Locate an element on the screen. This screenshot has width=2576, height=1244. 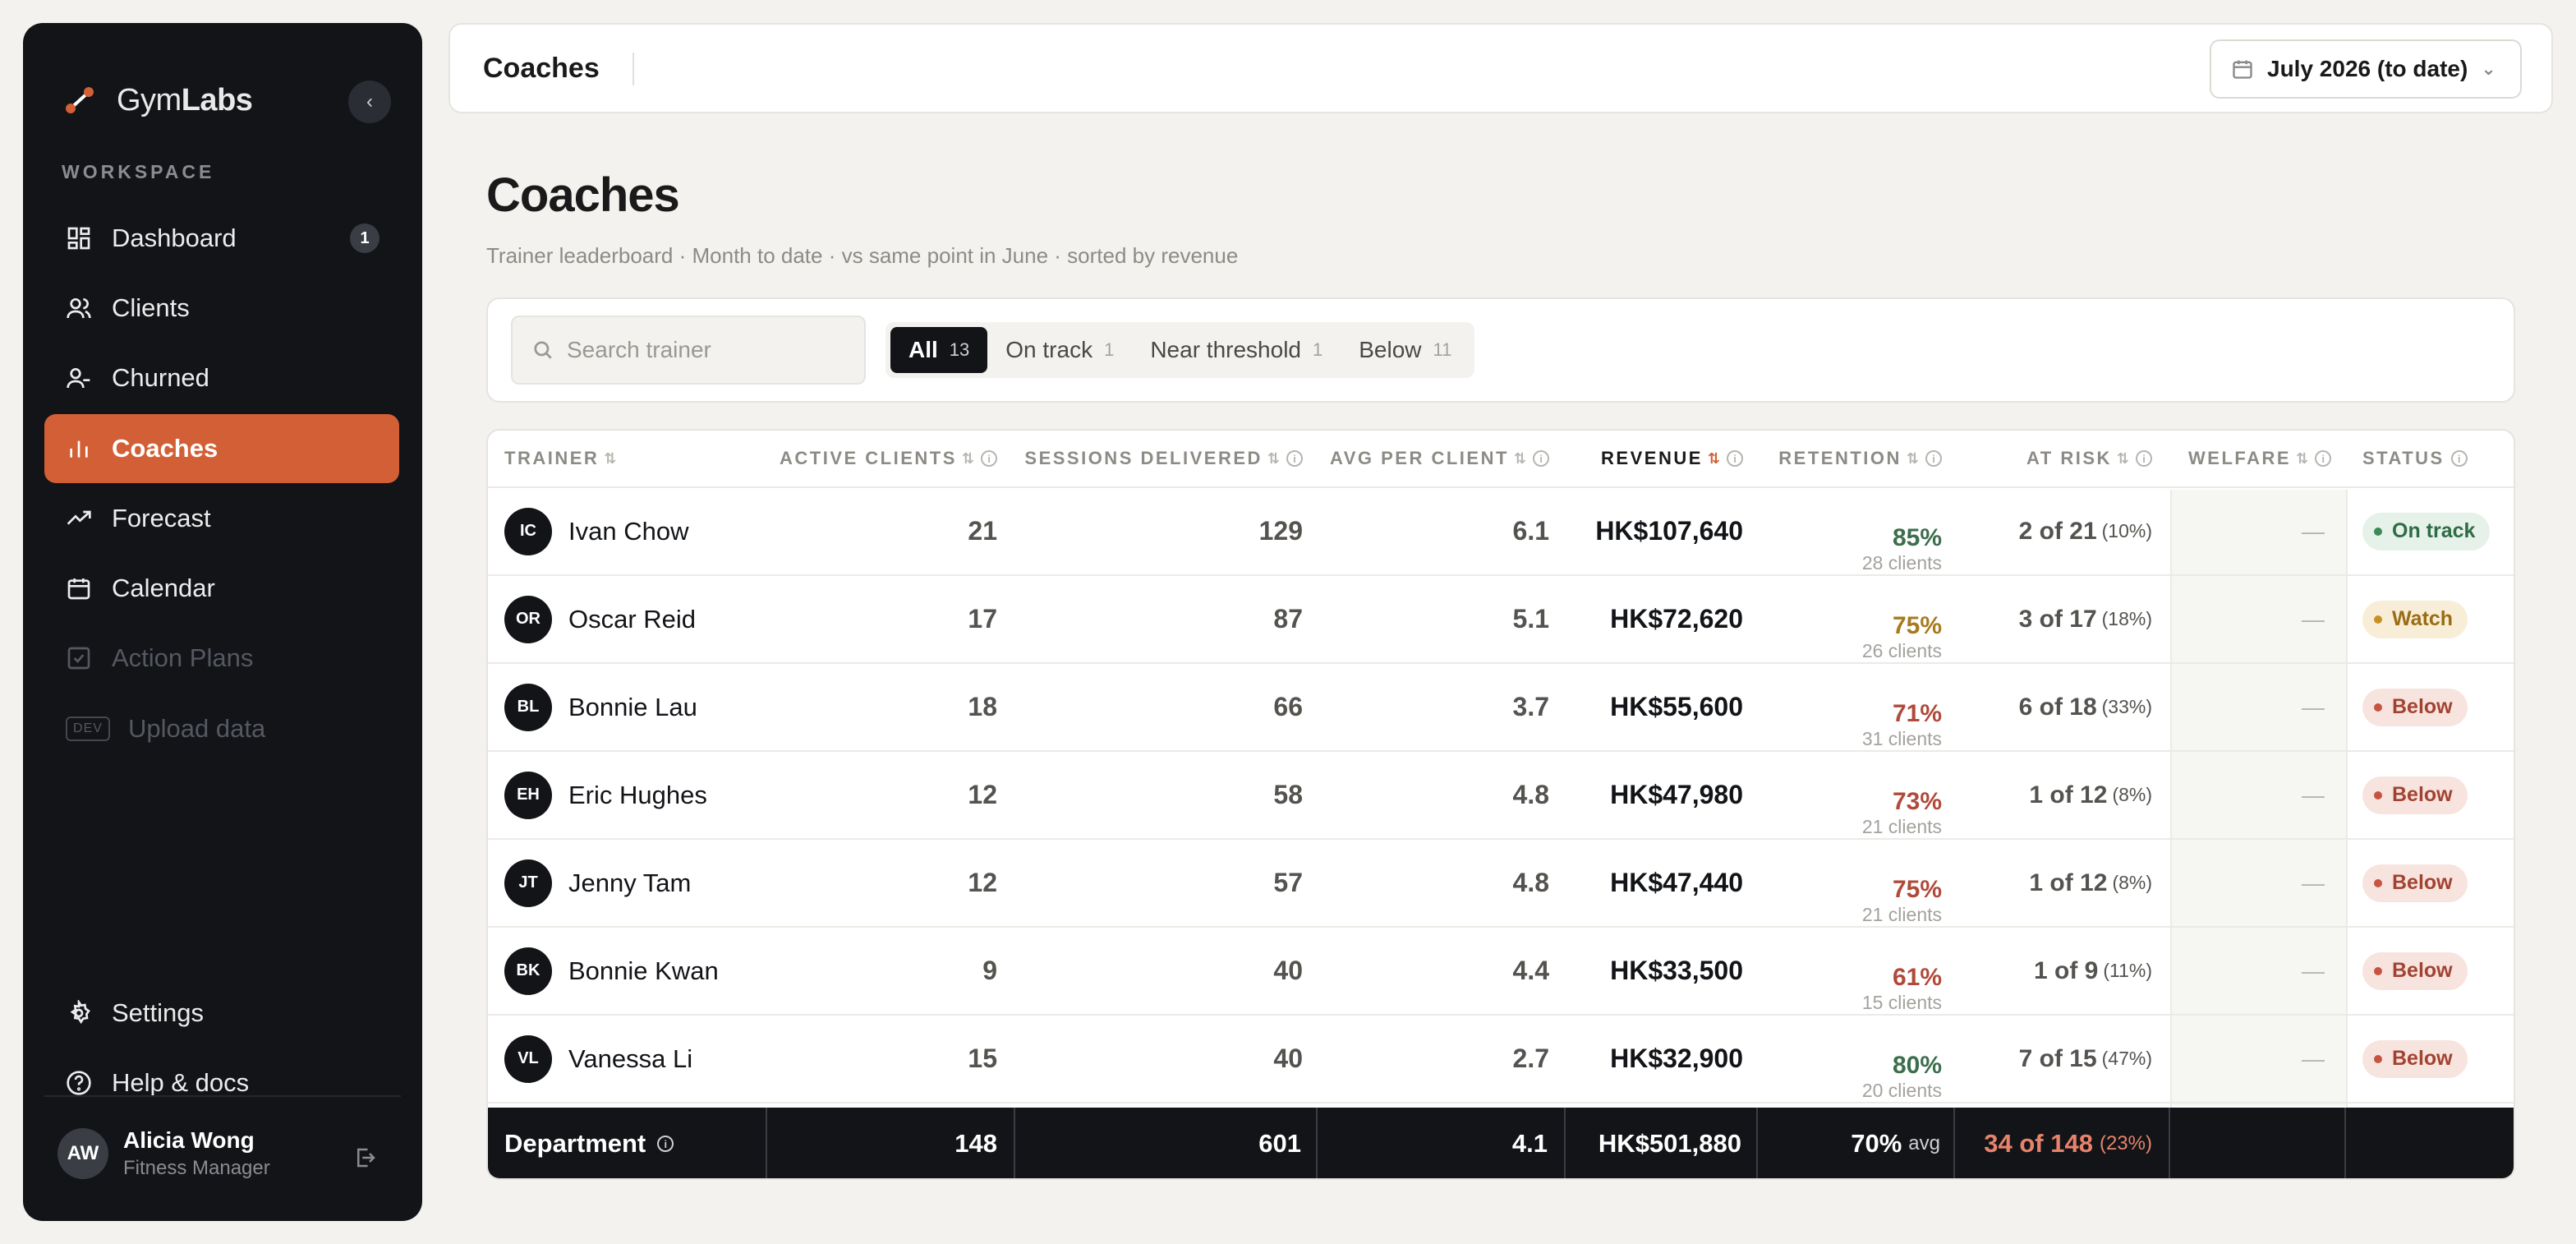
sidebar-item-label: Calendar is located at coordinates (164, 588).